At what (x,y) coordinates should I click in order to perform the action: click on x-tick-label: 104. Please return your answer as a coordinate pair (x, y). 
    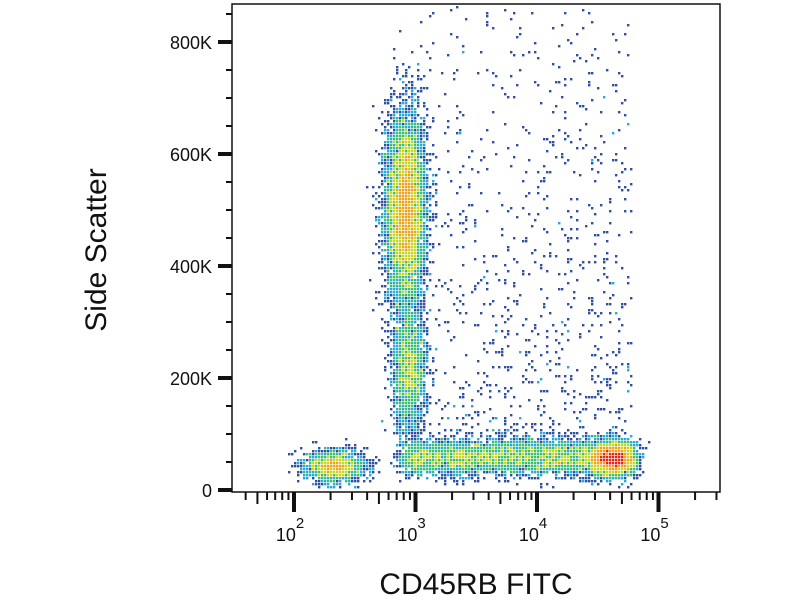
    Looking at the image, I should click on (533, 530).